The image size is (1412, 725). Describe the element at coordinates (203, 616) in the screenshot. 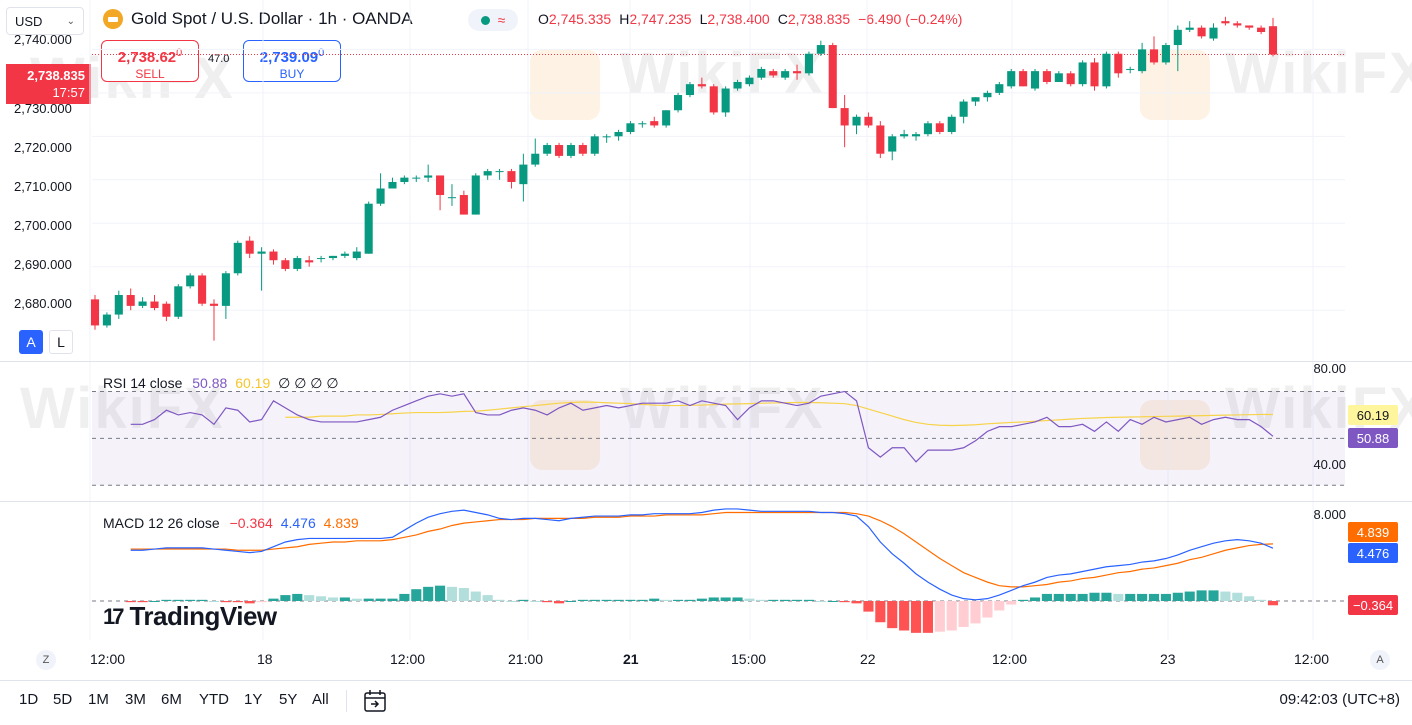

I see `tradingview-logo-text: TradingView` at that location.